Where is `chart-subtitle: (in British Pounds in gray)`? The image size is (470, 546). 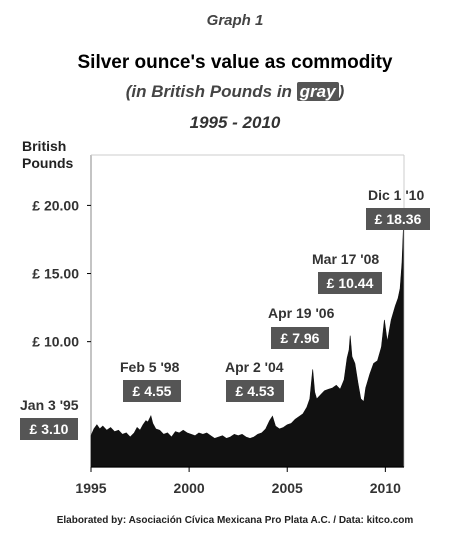 chart-subtitle: (in British Pounds in gray) is located at coordinates (235, 92).